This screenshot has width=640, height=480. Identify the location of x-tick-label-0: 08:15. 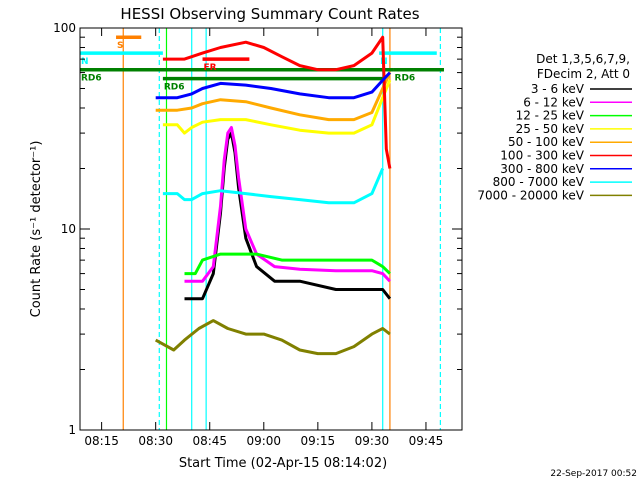
(101, 441).